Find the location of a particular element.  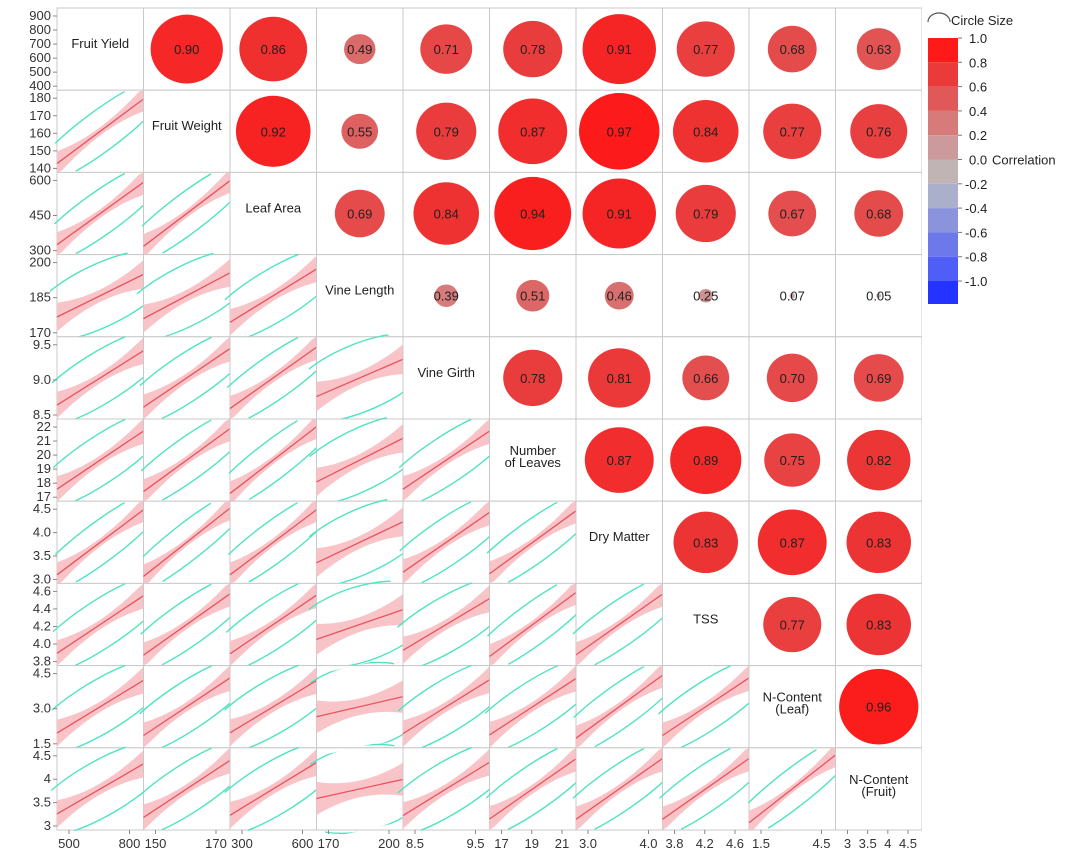

x-tick-label: 4.6 is located at coordinates (735, 843).